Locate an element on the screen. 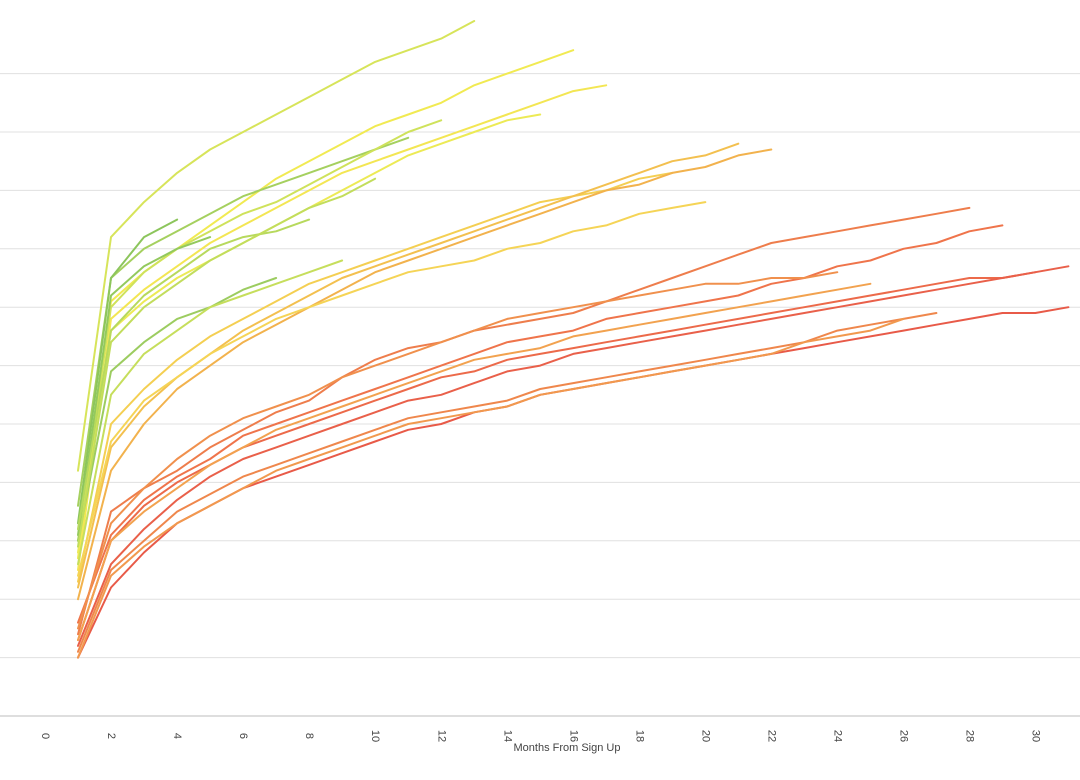 The image size is (1080, 780). x-tick-label: 16 is located at coordinates (573, 736).